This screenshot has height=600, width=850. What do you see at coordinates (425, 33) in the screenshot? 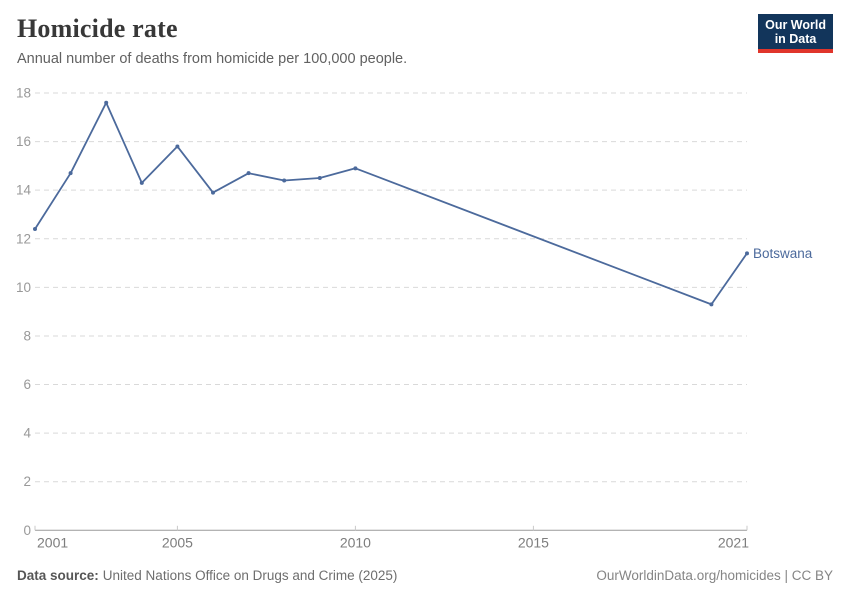
I see `chart-header: Homicide rate Our World in Data` at bounding box center [425, 33].